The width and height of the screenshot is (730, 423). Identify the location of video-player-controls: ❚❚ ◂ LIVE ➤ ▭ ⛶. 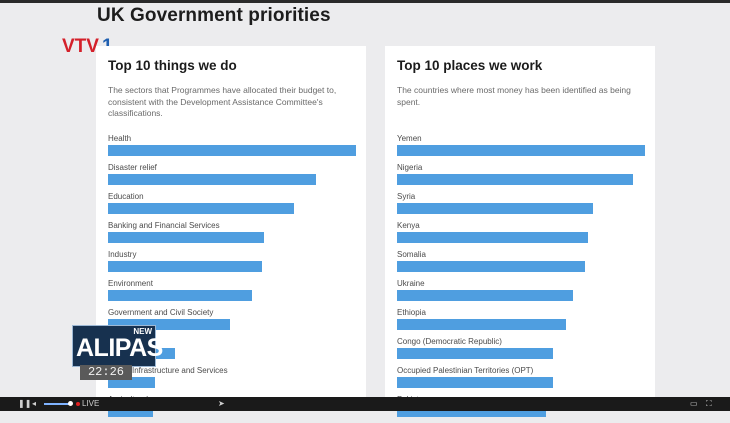
(365, 404).